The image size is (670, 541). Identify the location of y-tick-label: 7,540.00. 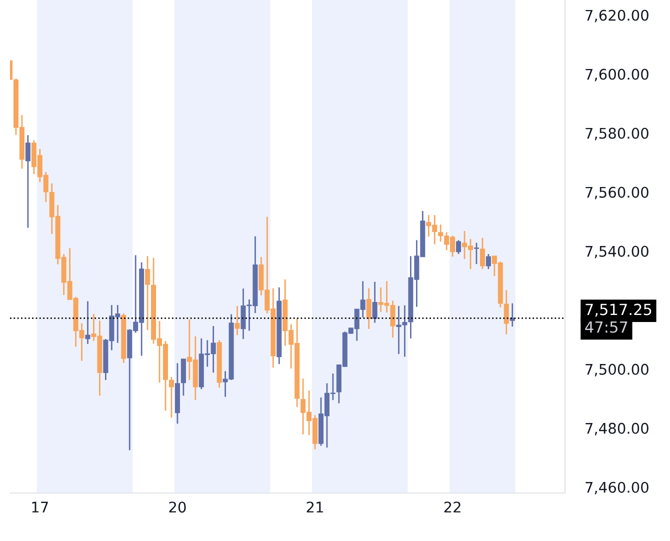
(617, 252).